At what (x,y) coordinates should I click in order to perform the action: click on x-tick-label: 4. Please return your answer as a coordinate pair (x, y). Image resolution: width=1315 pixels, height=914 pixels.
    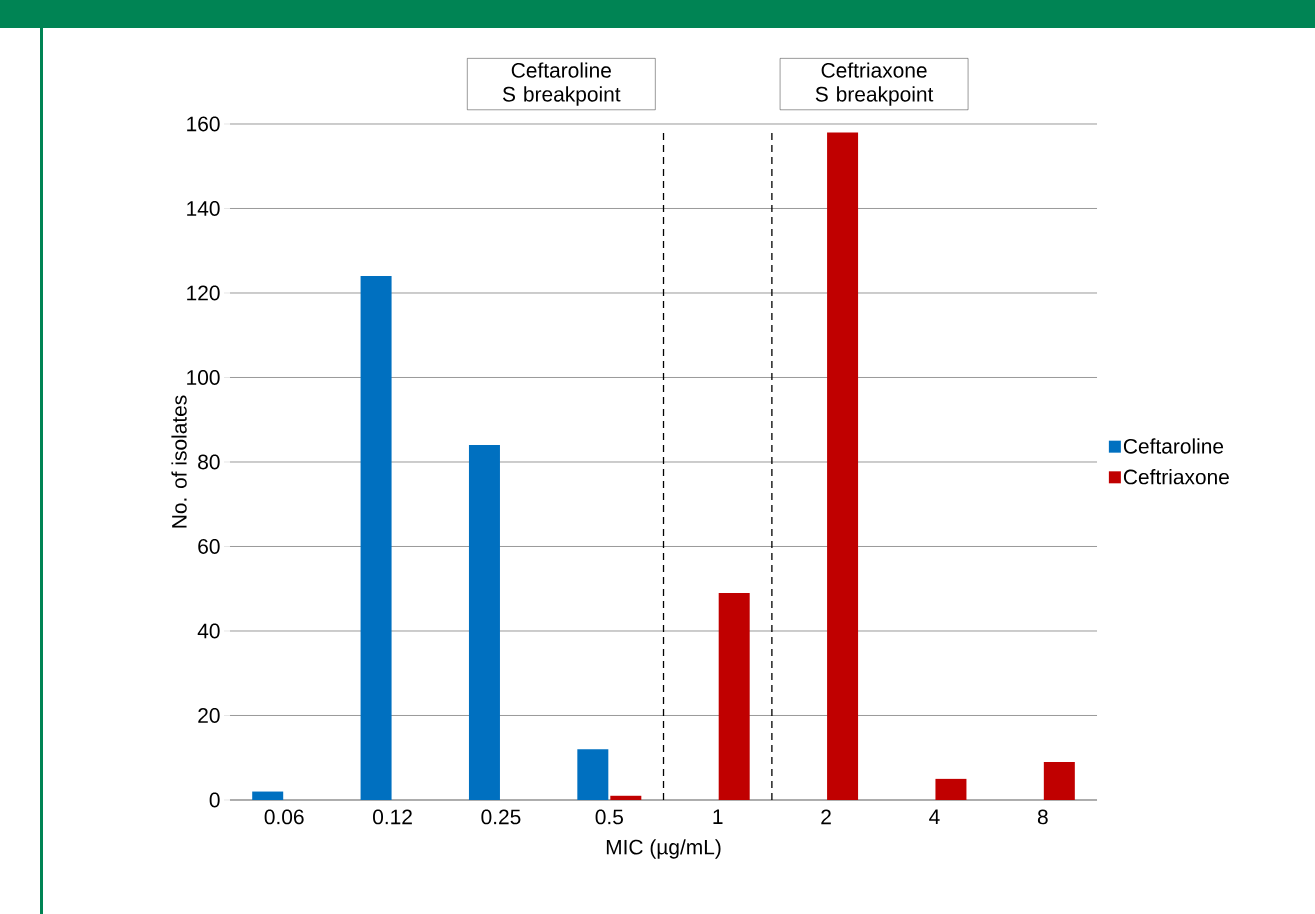
    Looking at the image, I should click on (934, 816).